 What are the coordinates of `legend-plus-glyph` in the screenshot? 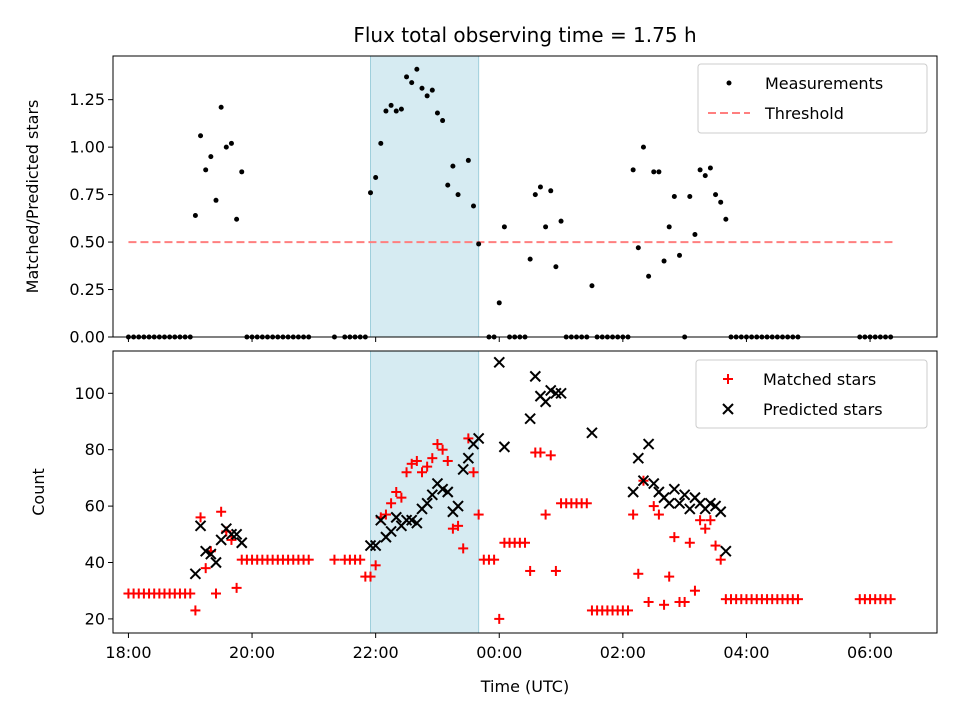 It's located at (728, 379).